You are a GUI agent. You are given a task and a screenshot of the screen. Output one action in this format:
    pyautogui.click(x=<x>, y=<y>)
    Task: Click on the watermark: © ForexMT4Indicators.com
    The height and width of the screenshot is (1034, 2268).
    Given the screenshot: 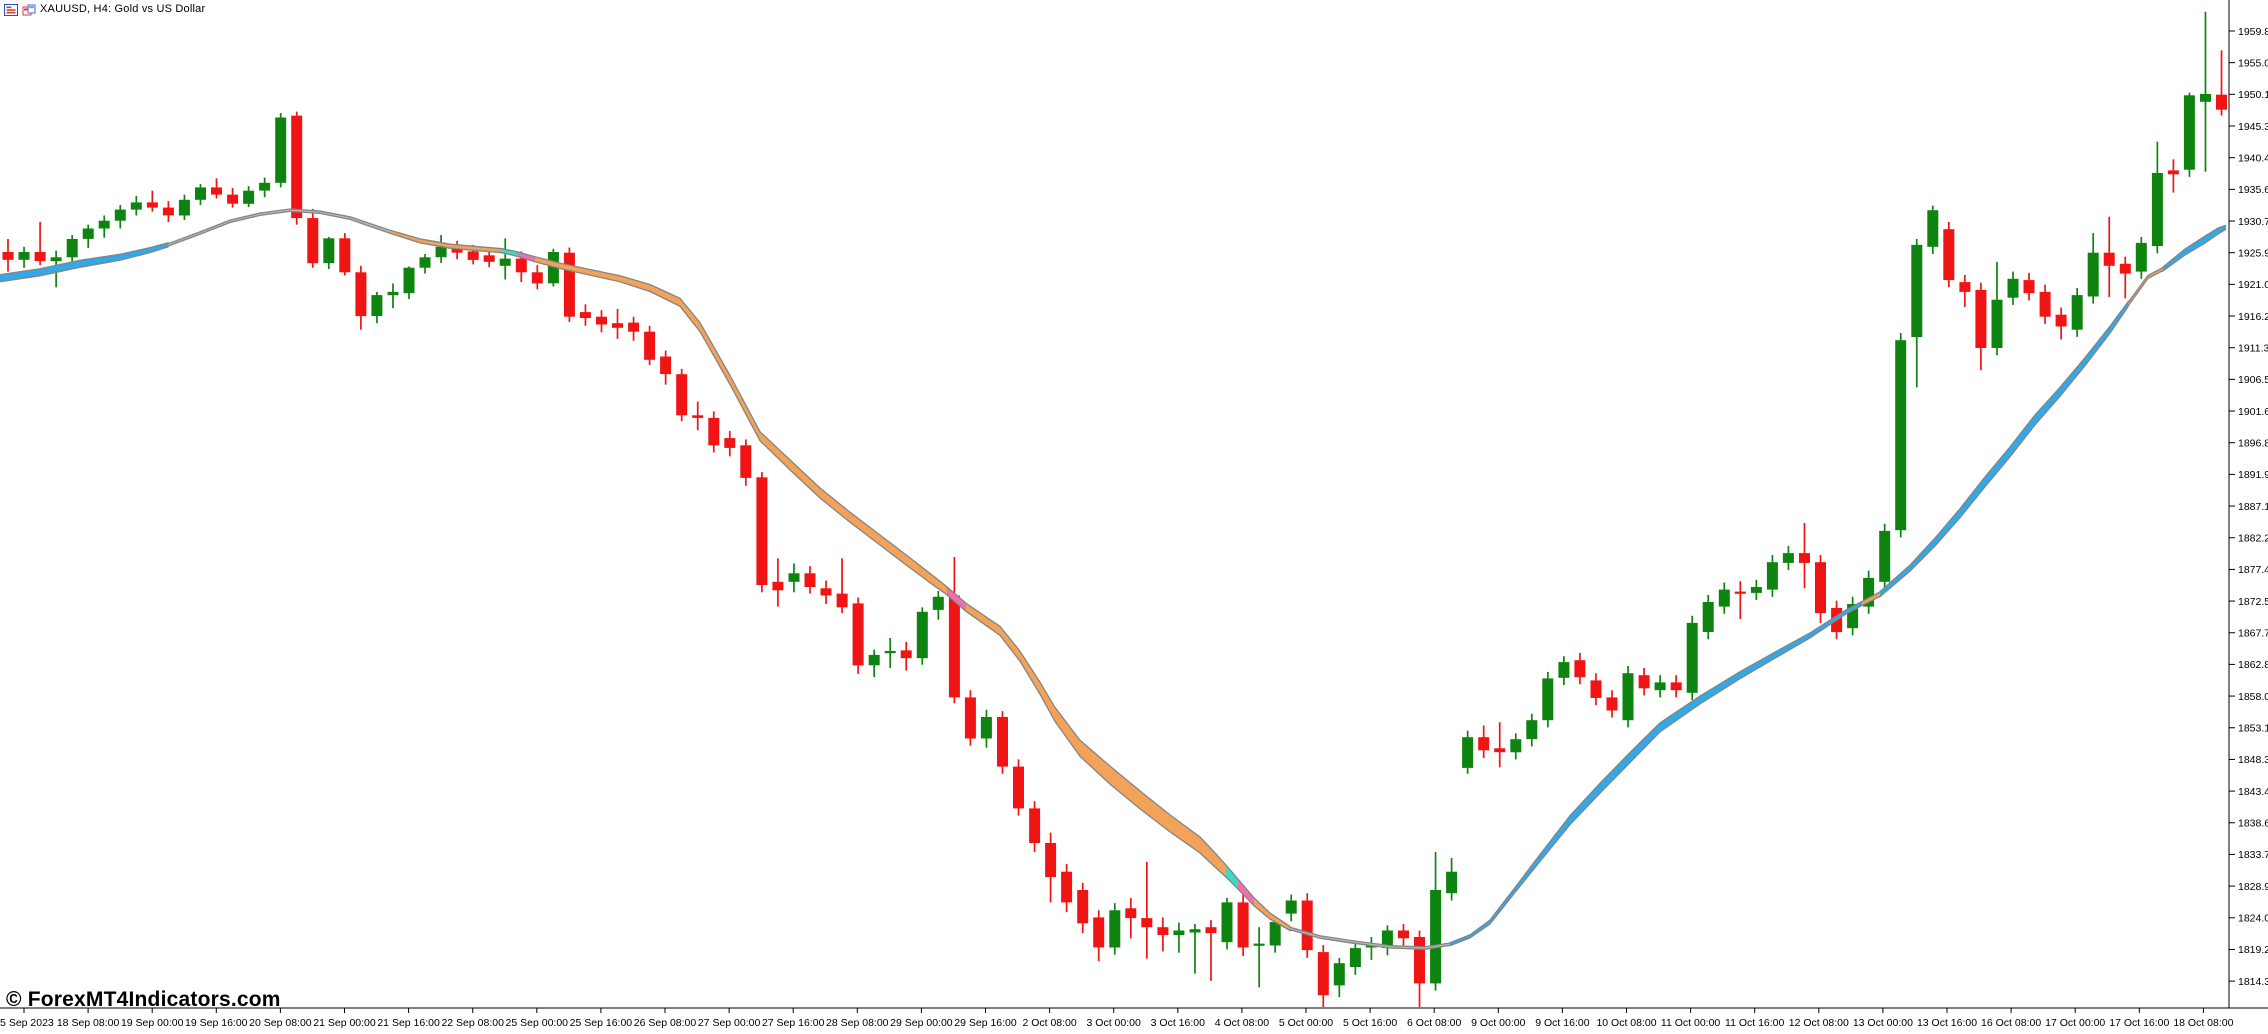 What is the action you would take?
    pyautogui.click(x=143, y=999)
    